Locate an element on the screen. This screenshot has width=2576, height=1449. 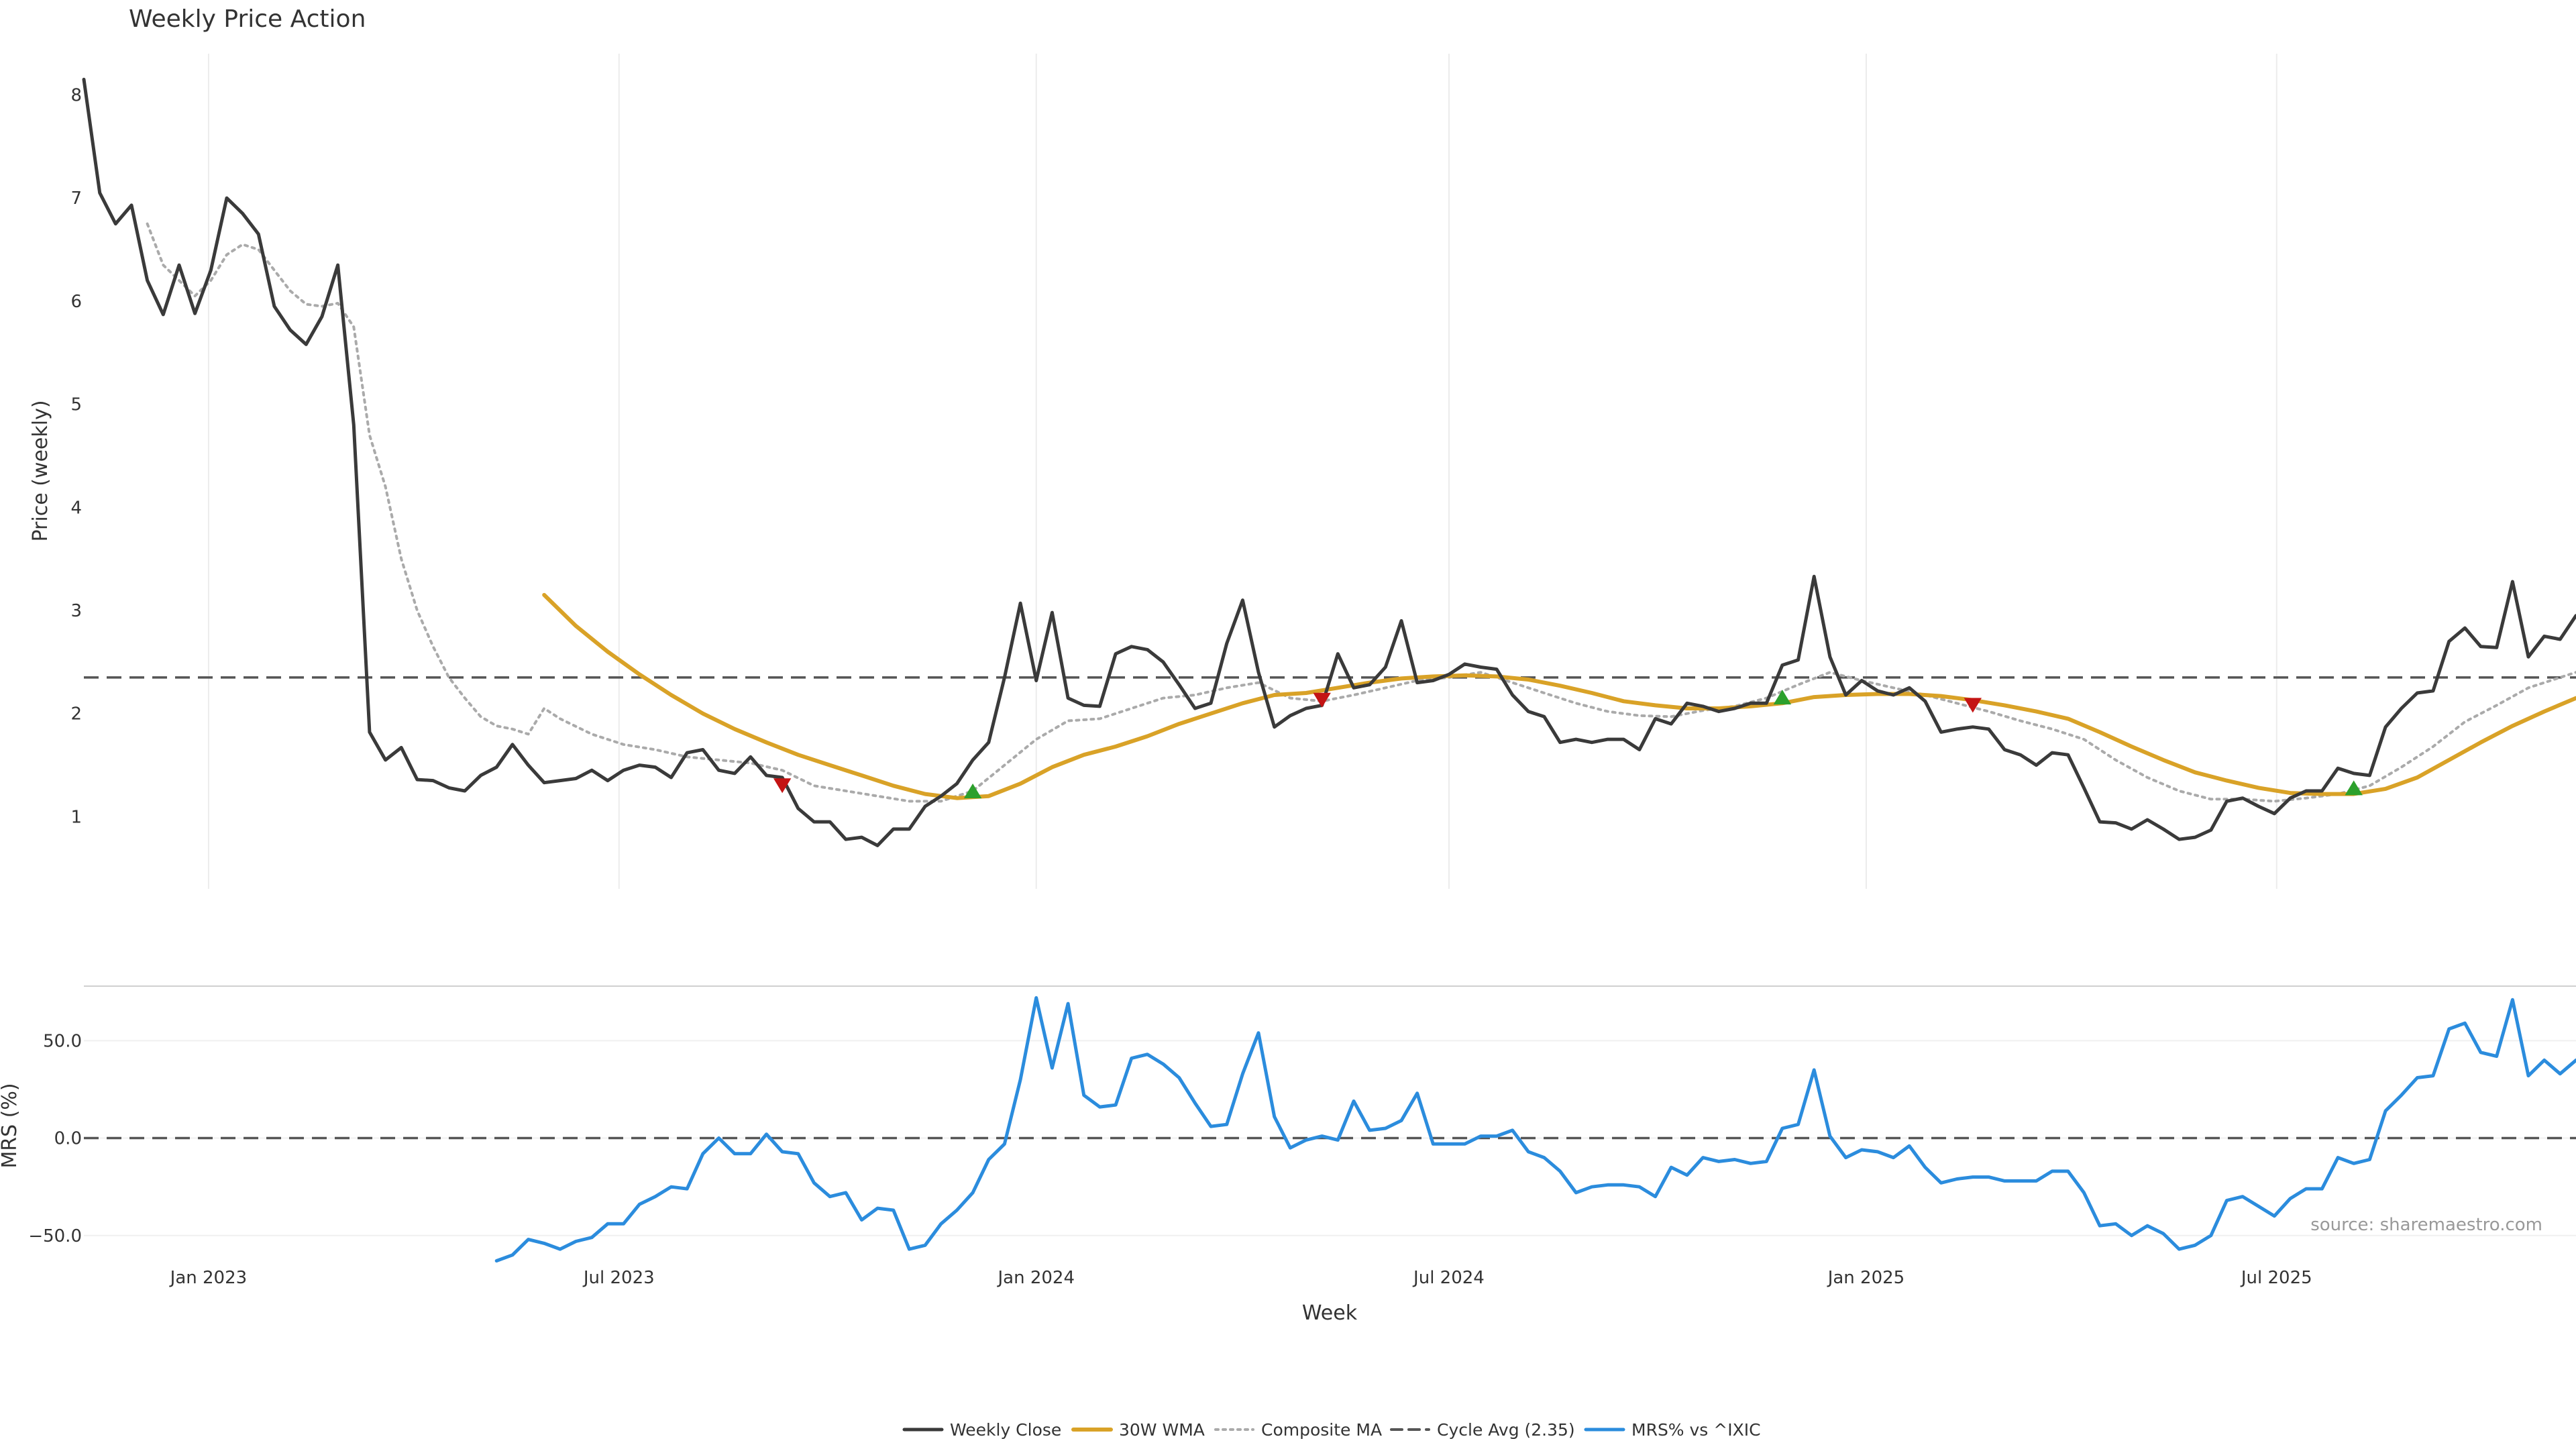
top-y-tick-label: 6 is located at coordinates (76, 302).